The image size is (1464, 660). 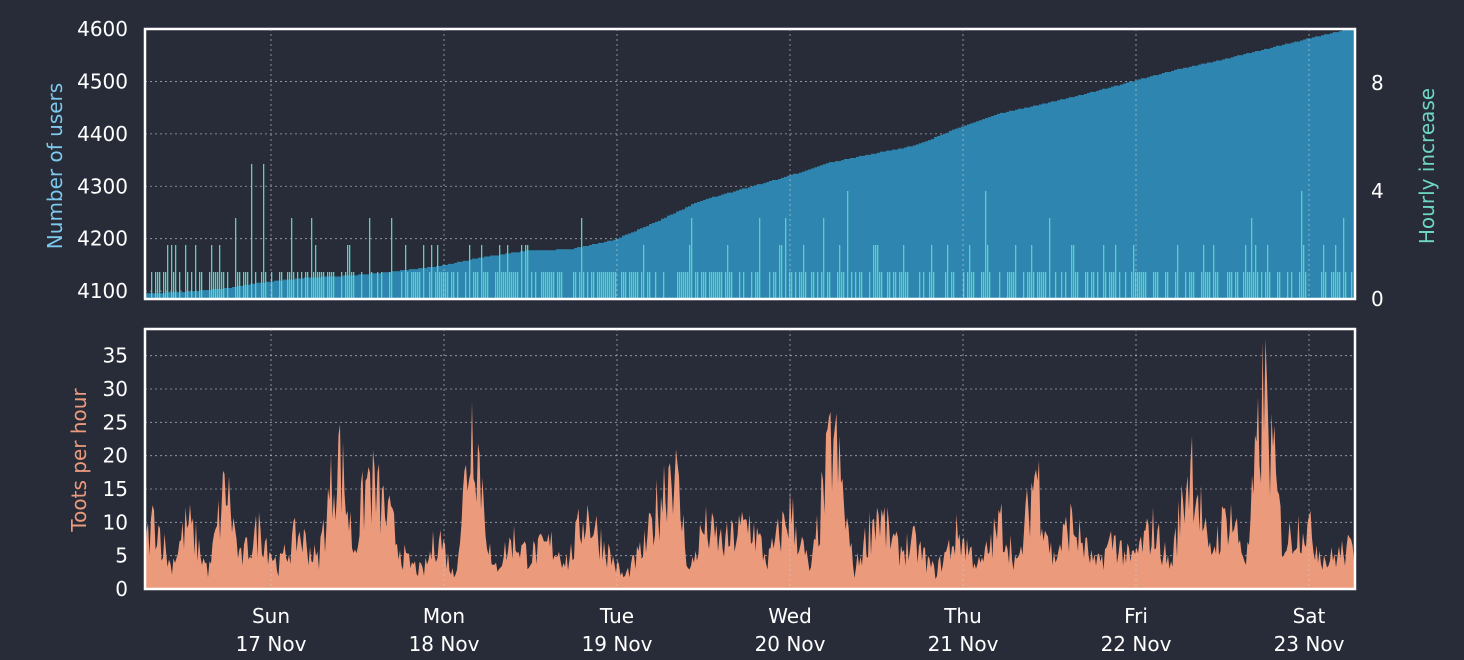 I want to click on y-tick-label: 35, so click(x=115, y=356).